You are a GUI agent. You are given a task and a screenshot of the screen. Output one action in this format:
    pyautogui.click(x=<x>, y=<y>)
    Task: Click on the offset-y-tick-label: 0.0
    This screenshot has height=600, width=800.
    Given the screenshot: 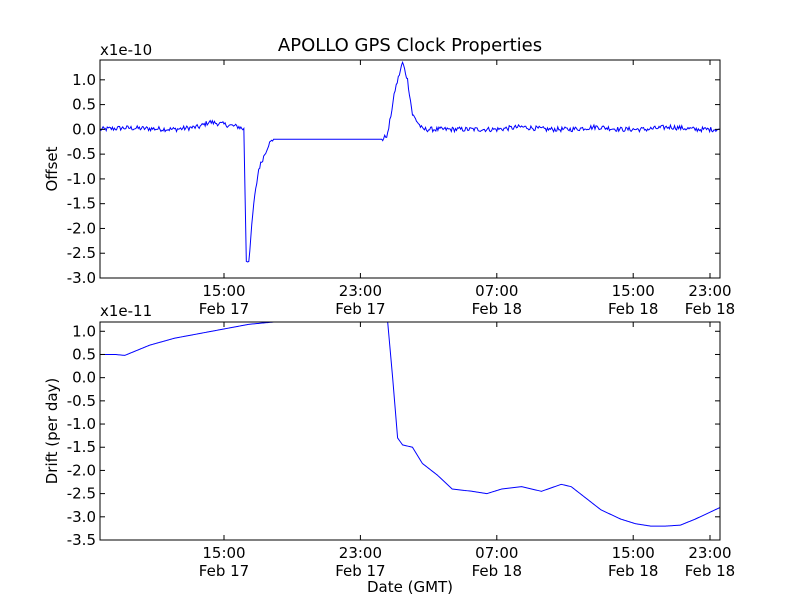 What is the action you would take?
    pyautogui.click(x=84, y=129)
    